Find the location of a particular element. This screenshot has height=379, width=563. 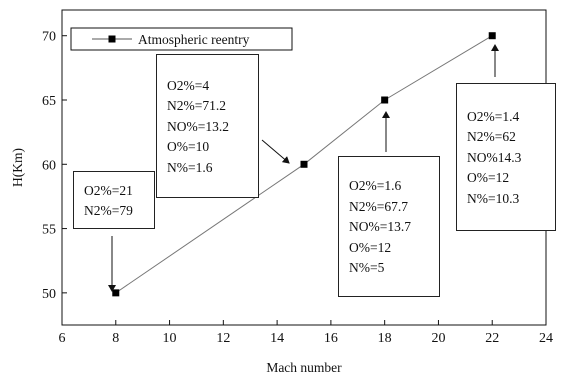

annotation-box: O2%=4 N2%=71.2 NO%=13.2 O%=10 N%=1.6 is located at coordinates (207, 126).